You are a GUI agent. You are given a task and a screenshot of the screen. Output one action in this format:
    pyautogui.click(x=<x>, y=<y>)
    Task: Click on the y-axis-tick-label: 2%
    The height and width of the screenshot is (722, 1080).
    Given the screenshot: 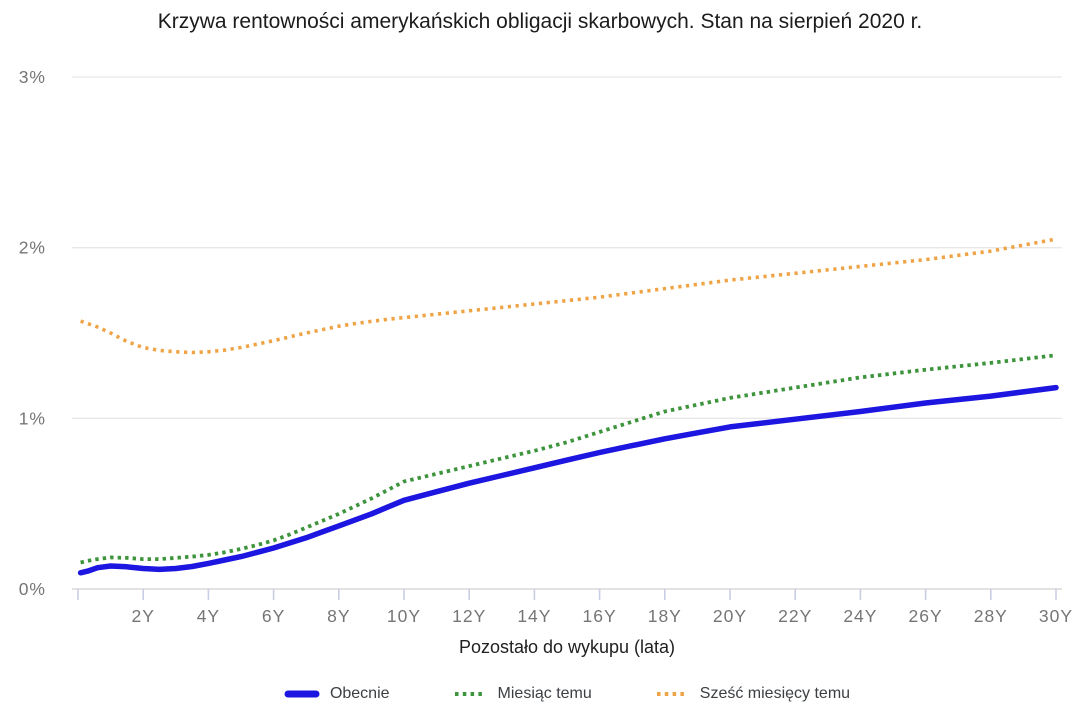 What is the action you would take?
    pyautogui.click(x=32, y=248)
    